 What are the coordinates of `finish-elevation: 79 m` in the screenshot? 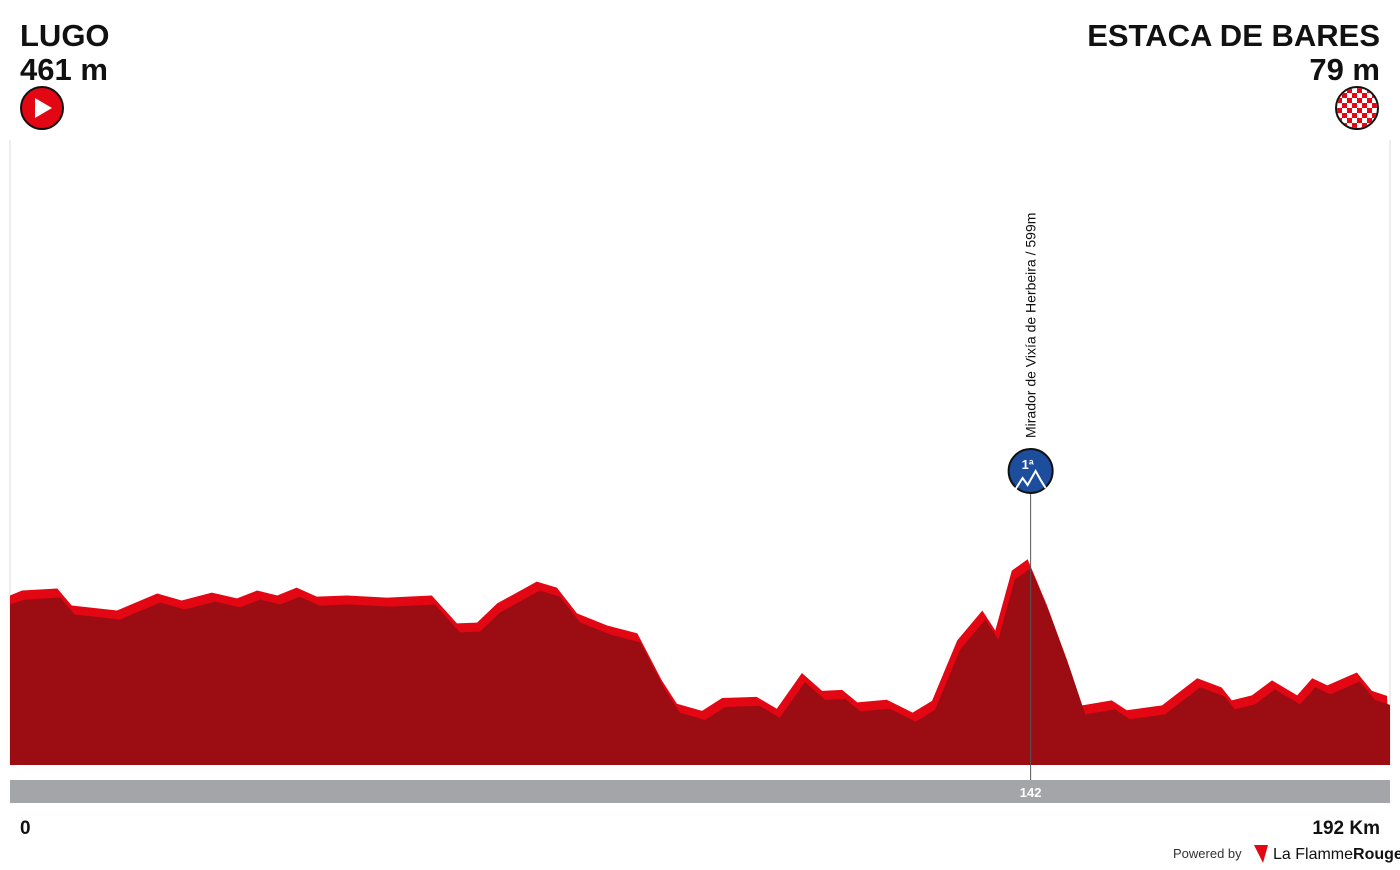 It's located at (1344, 69).